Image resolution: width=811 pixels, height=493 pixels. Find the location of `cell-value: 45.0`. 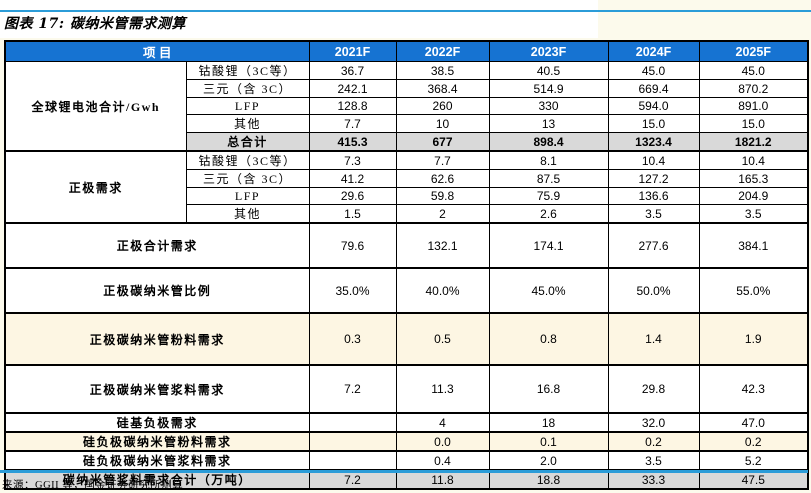

cell-value: 45.0 is located at coordinates (753, 70).